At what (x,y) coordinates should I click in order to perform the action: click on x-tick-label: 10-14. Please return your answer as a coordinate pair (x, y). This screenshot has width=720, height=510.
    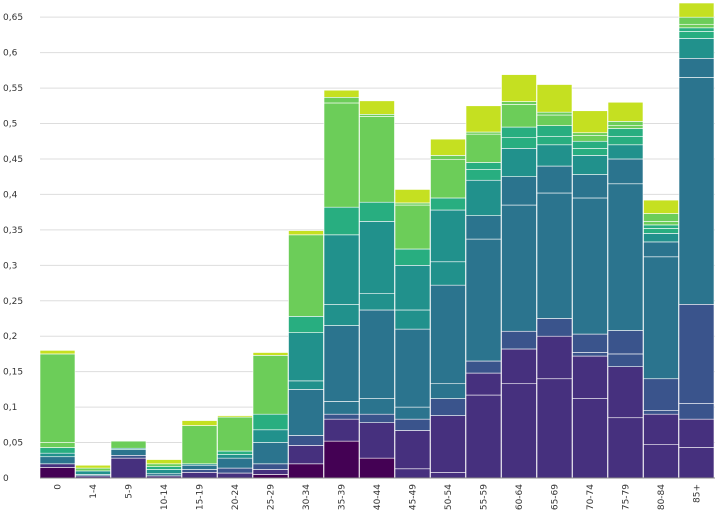
    Looking at the image, I should click on (165, 497).